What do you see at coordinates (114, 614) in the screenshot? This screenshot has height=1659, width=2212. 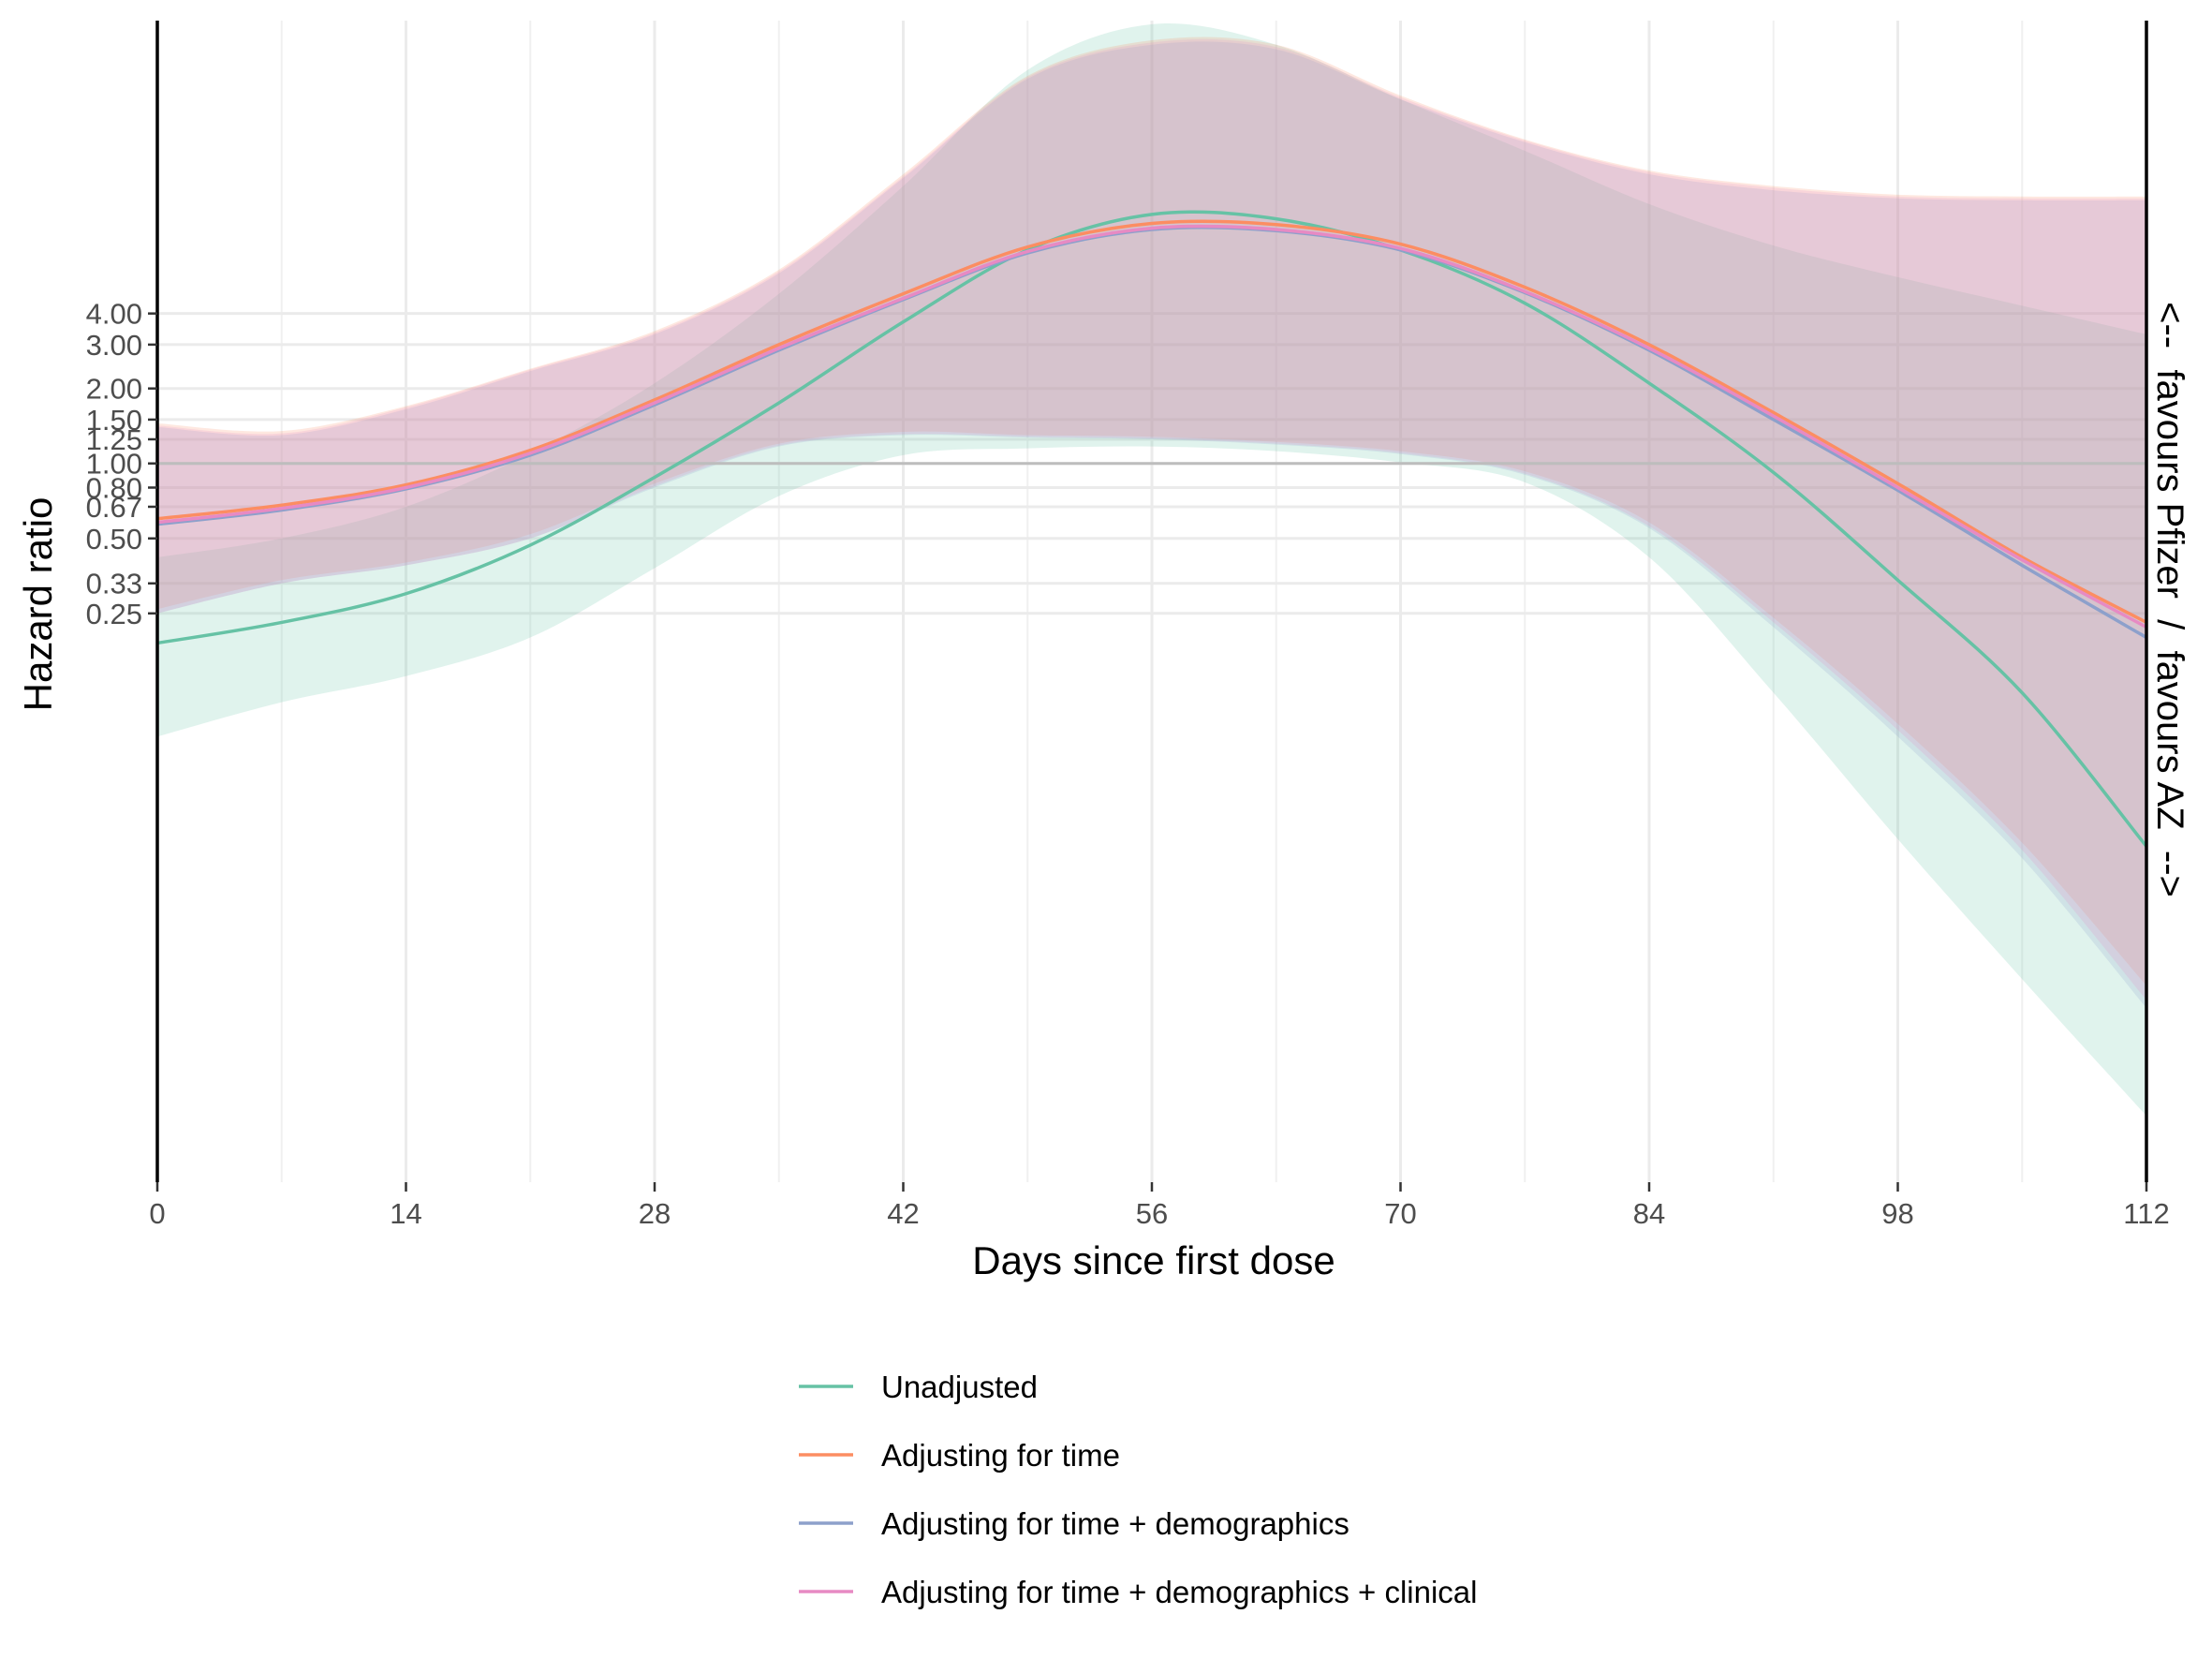 I see `y-tick-label: 0.25` at bounding box center [114, 614].